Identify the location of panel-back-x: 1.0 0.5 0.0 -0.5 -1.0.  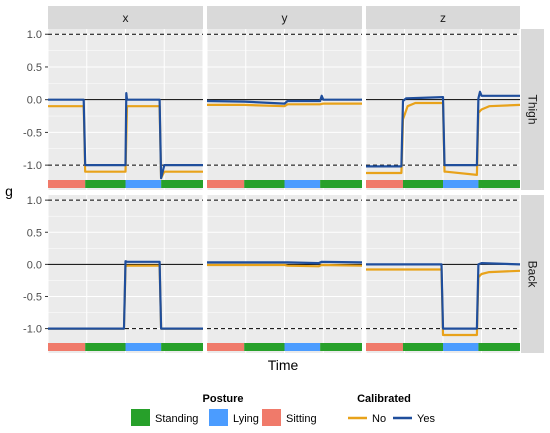
(113, 274).